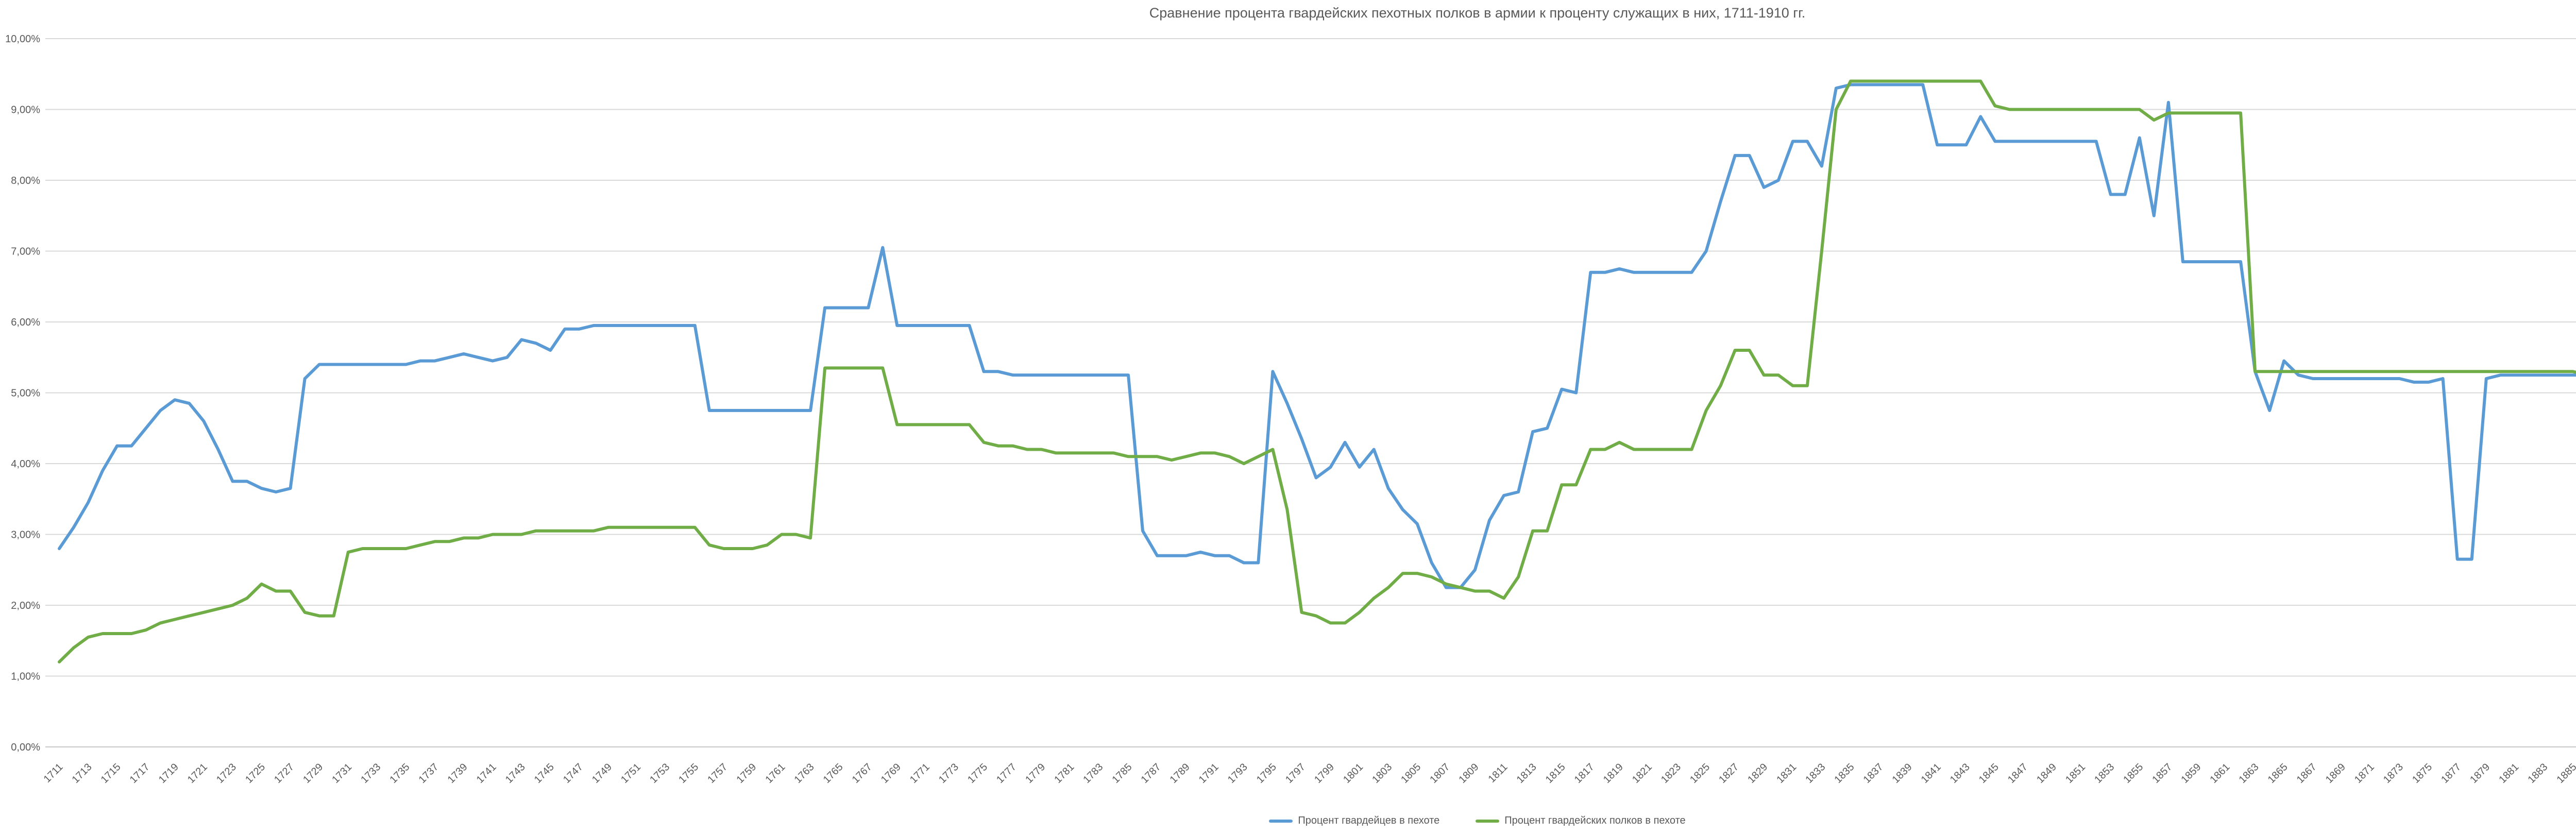 The image size is (2576, 835). I want to click on x-tick-label: 1721, so click(197, 773).